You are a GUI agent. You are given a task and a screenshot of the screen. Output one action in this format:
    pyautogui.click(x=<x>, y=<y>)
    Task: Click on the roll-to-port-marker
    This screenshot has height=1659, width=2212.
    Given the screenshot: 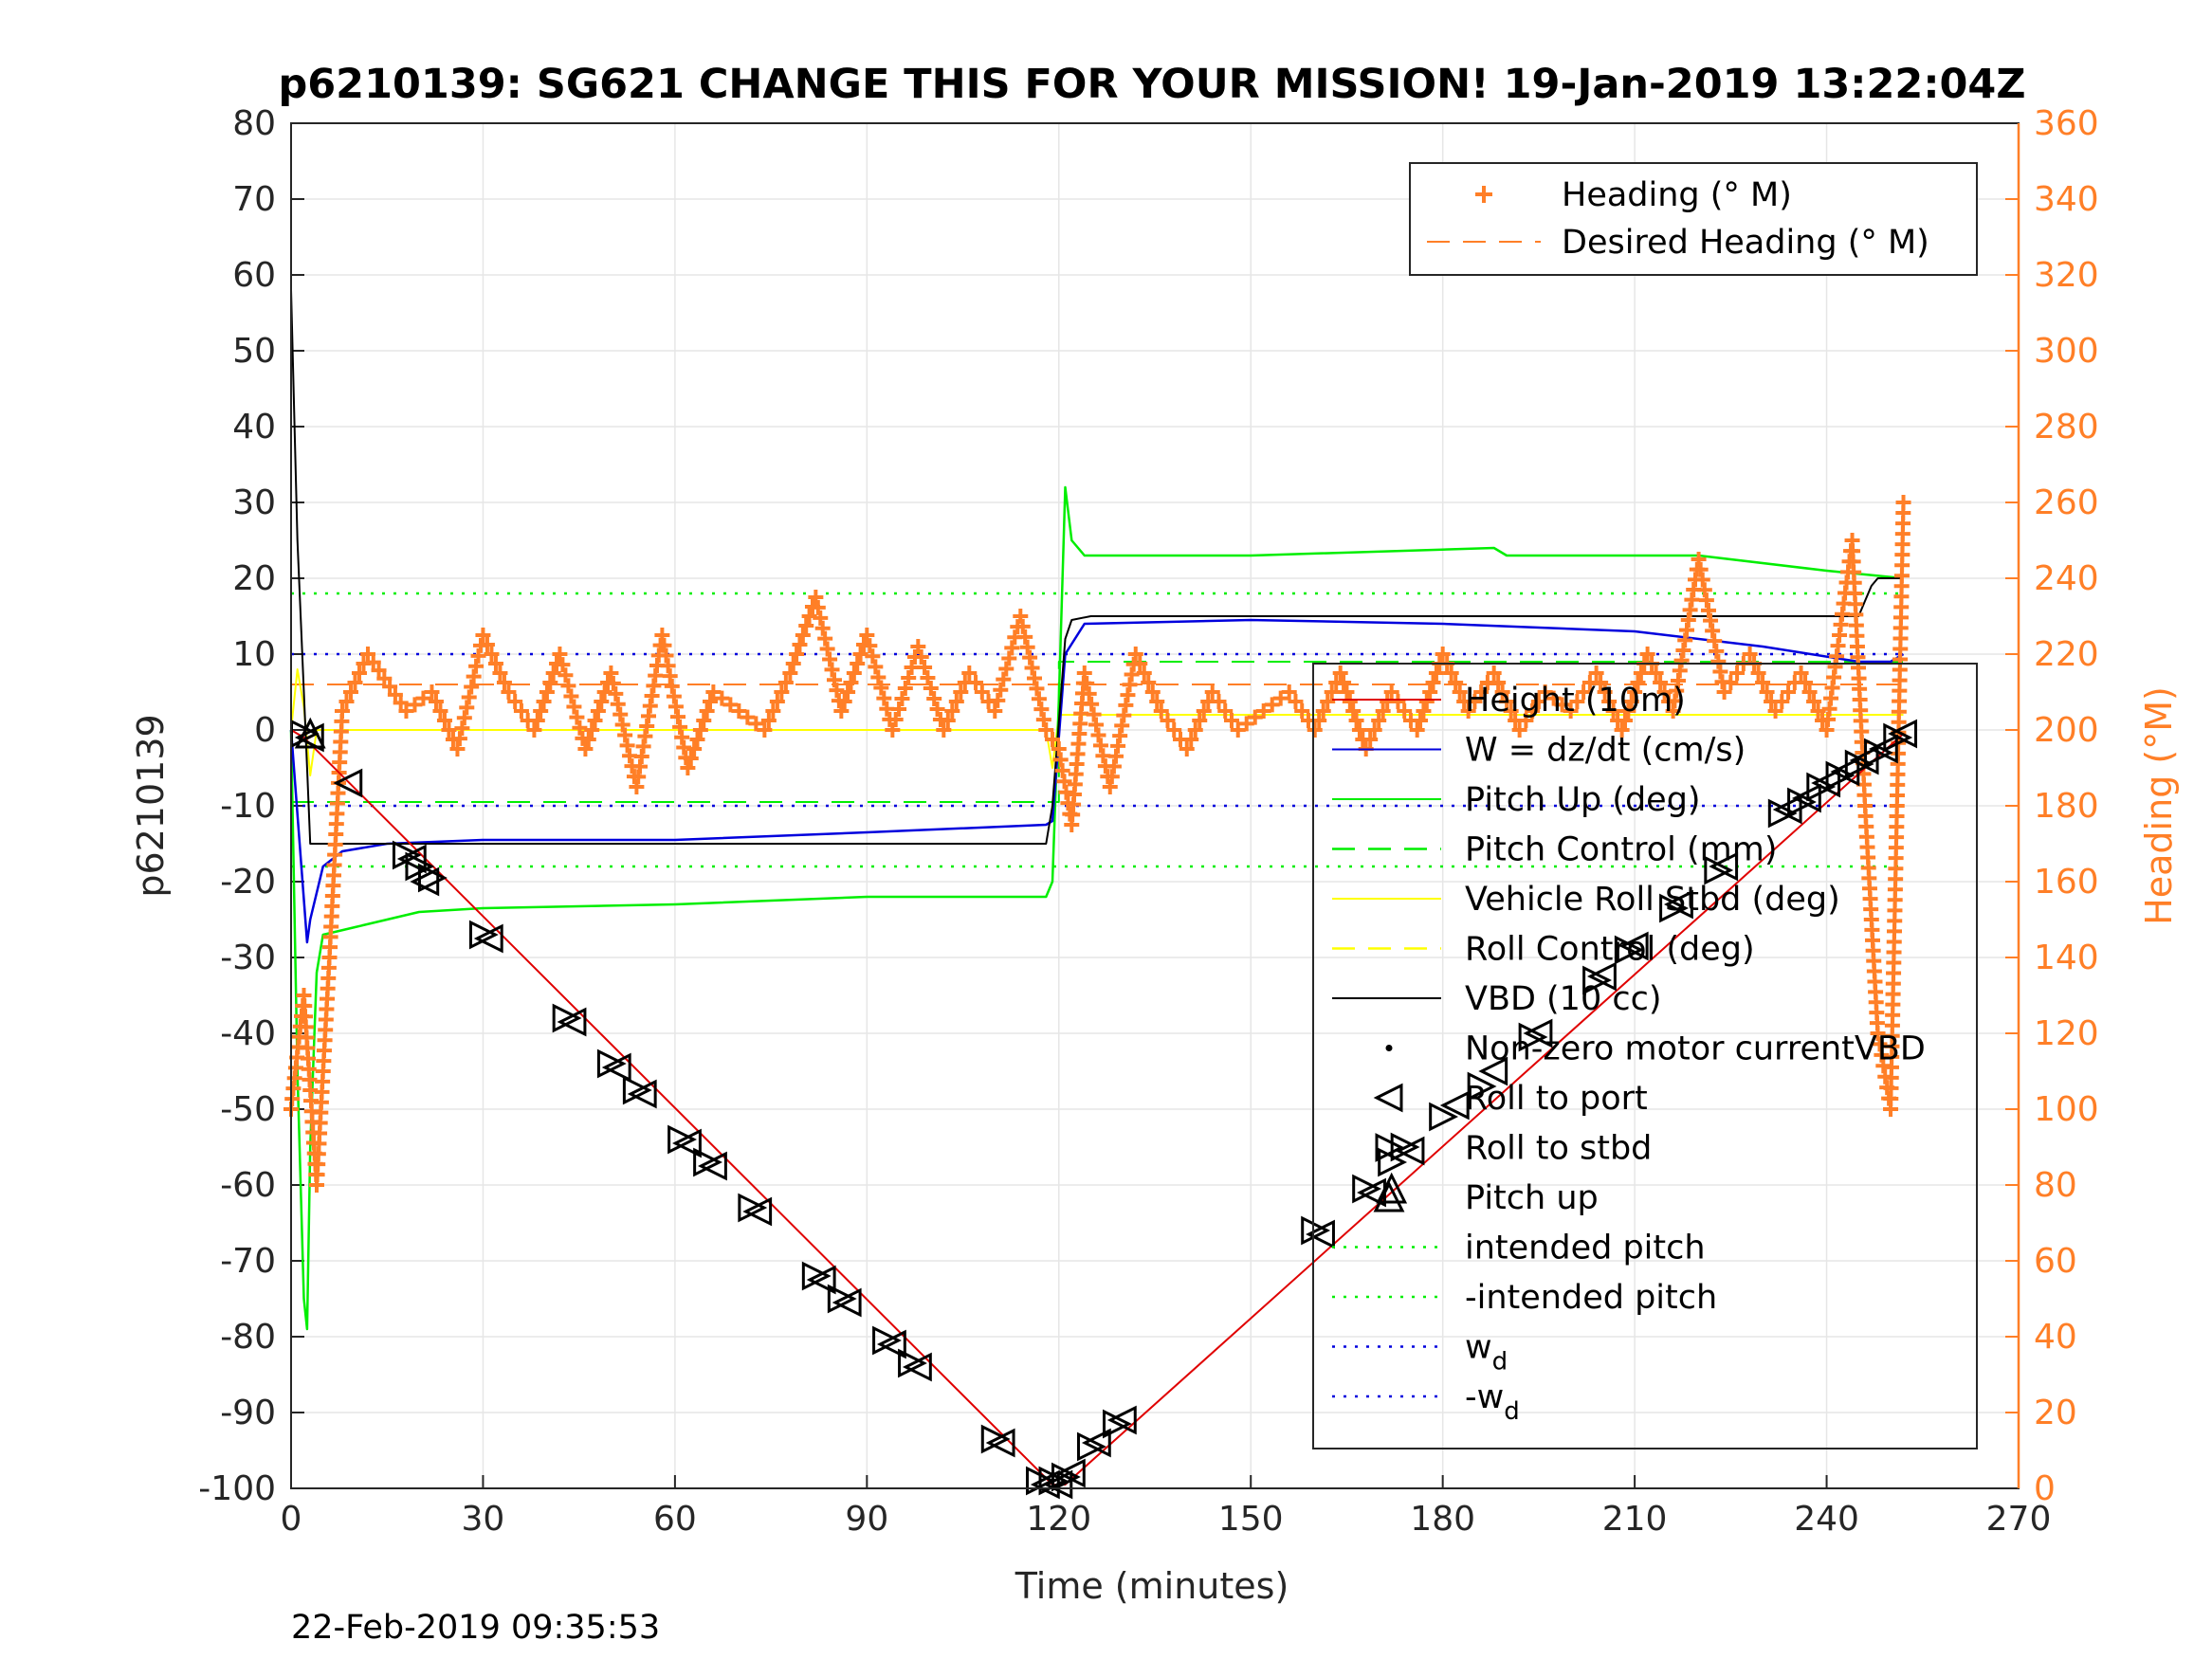 What is the action you would take?
    pyautogui.click(x=1454, y=1105)
    